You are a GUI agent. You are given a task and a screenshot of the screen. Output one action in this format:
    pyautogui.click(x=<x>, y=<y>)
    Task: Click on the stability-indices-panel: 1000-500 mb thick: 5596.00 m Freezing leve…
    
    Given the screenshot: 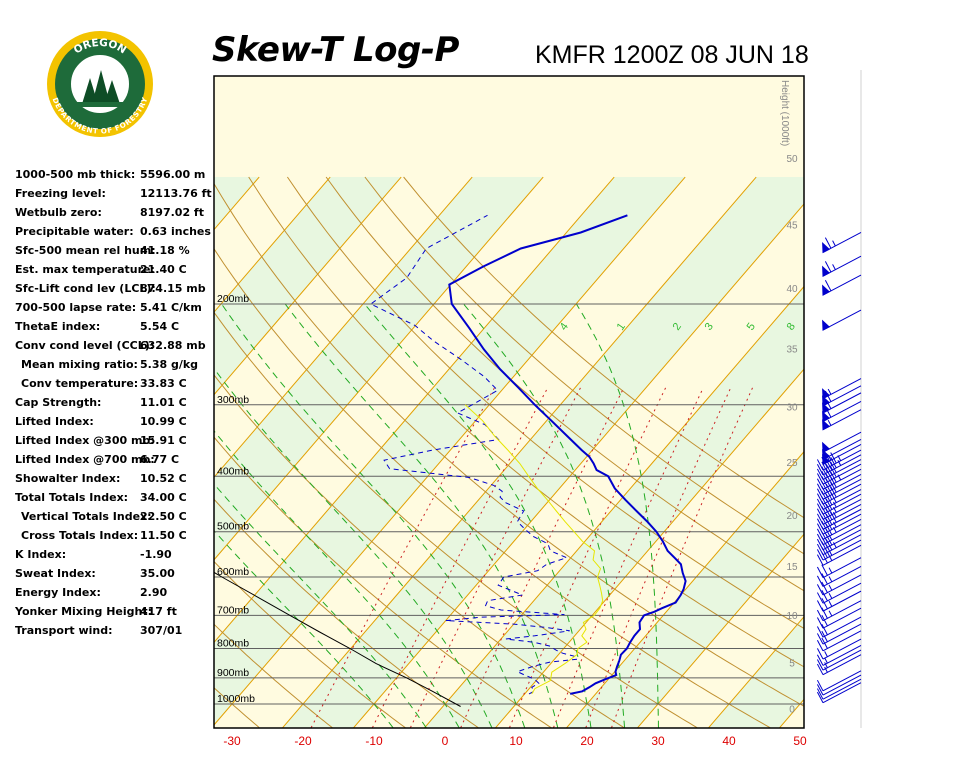 What is the action you would take?
    pyautogui.click(x=115, y=405)
    